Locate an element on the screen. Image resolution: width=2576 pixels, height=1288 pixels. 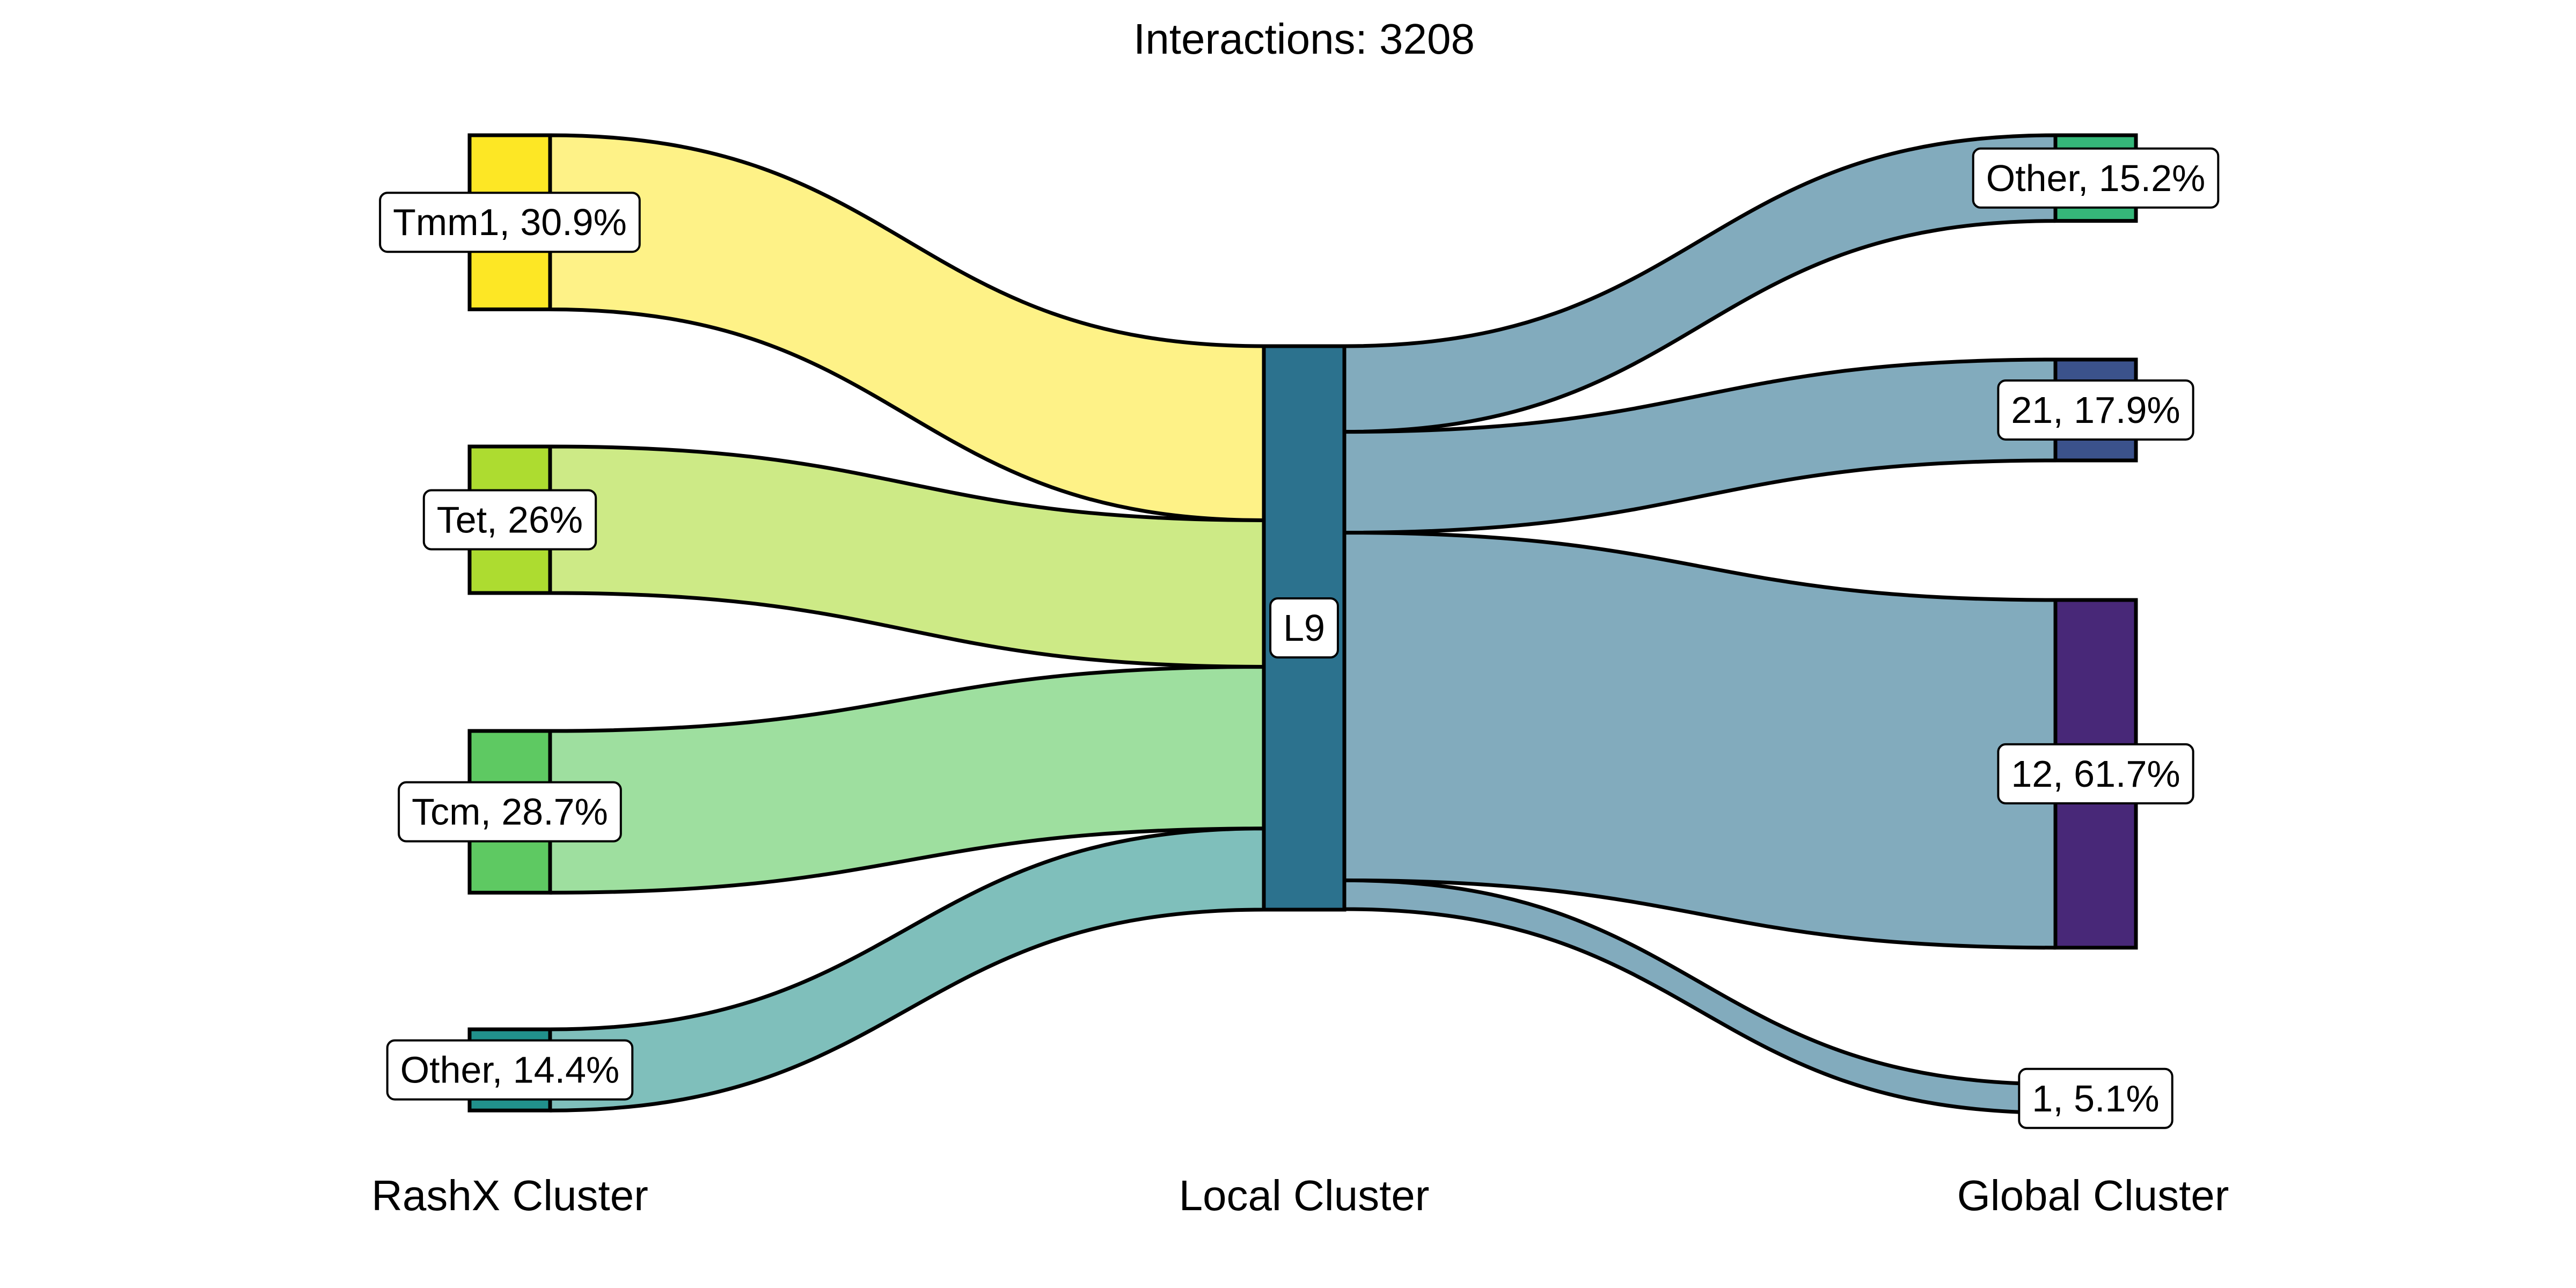
node-tet-label-box is located at coordinates (509, 520).